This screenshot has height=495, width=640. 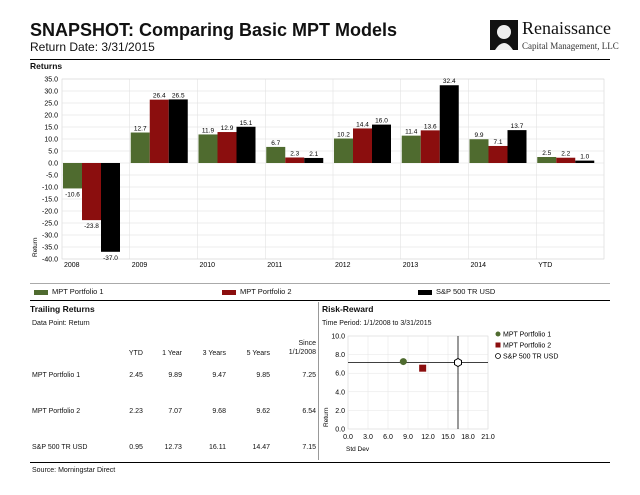 I want to click on y-tick-label: -35.0, so click(x=50, y=248).